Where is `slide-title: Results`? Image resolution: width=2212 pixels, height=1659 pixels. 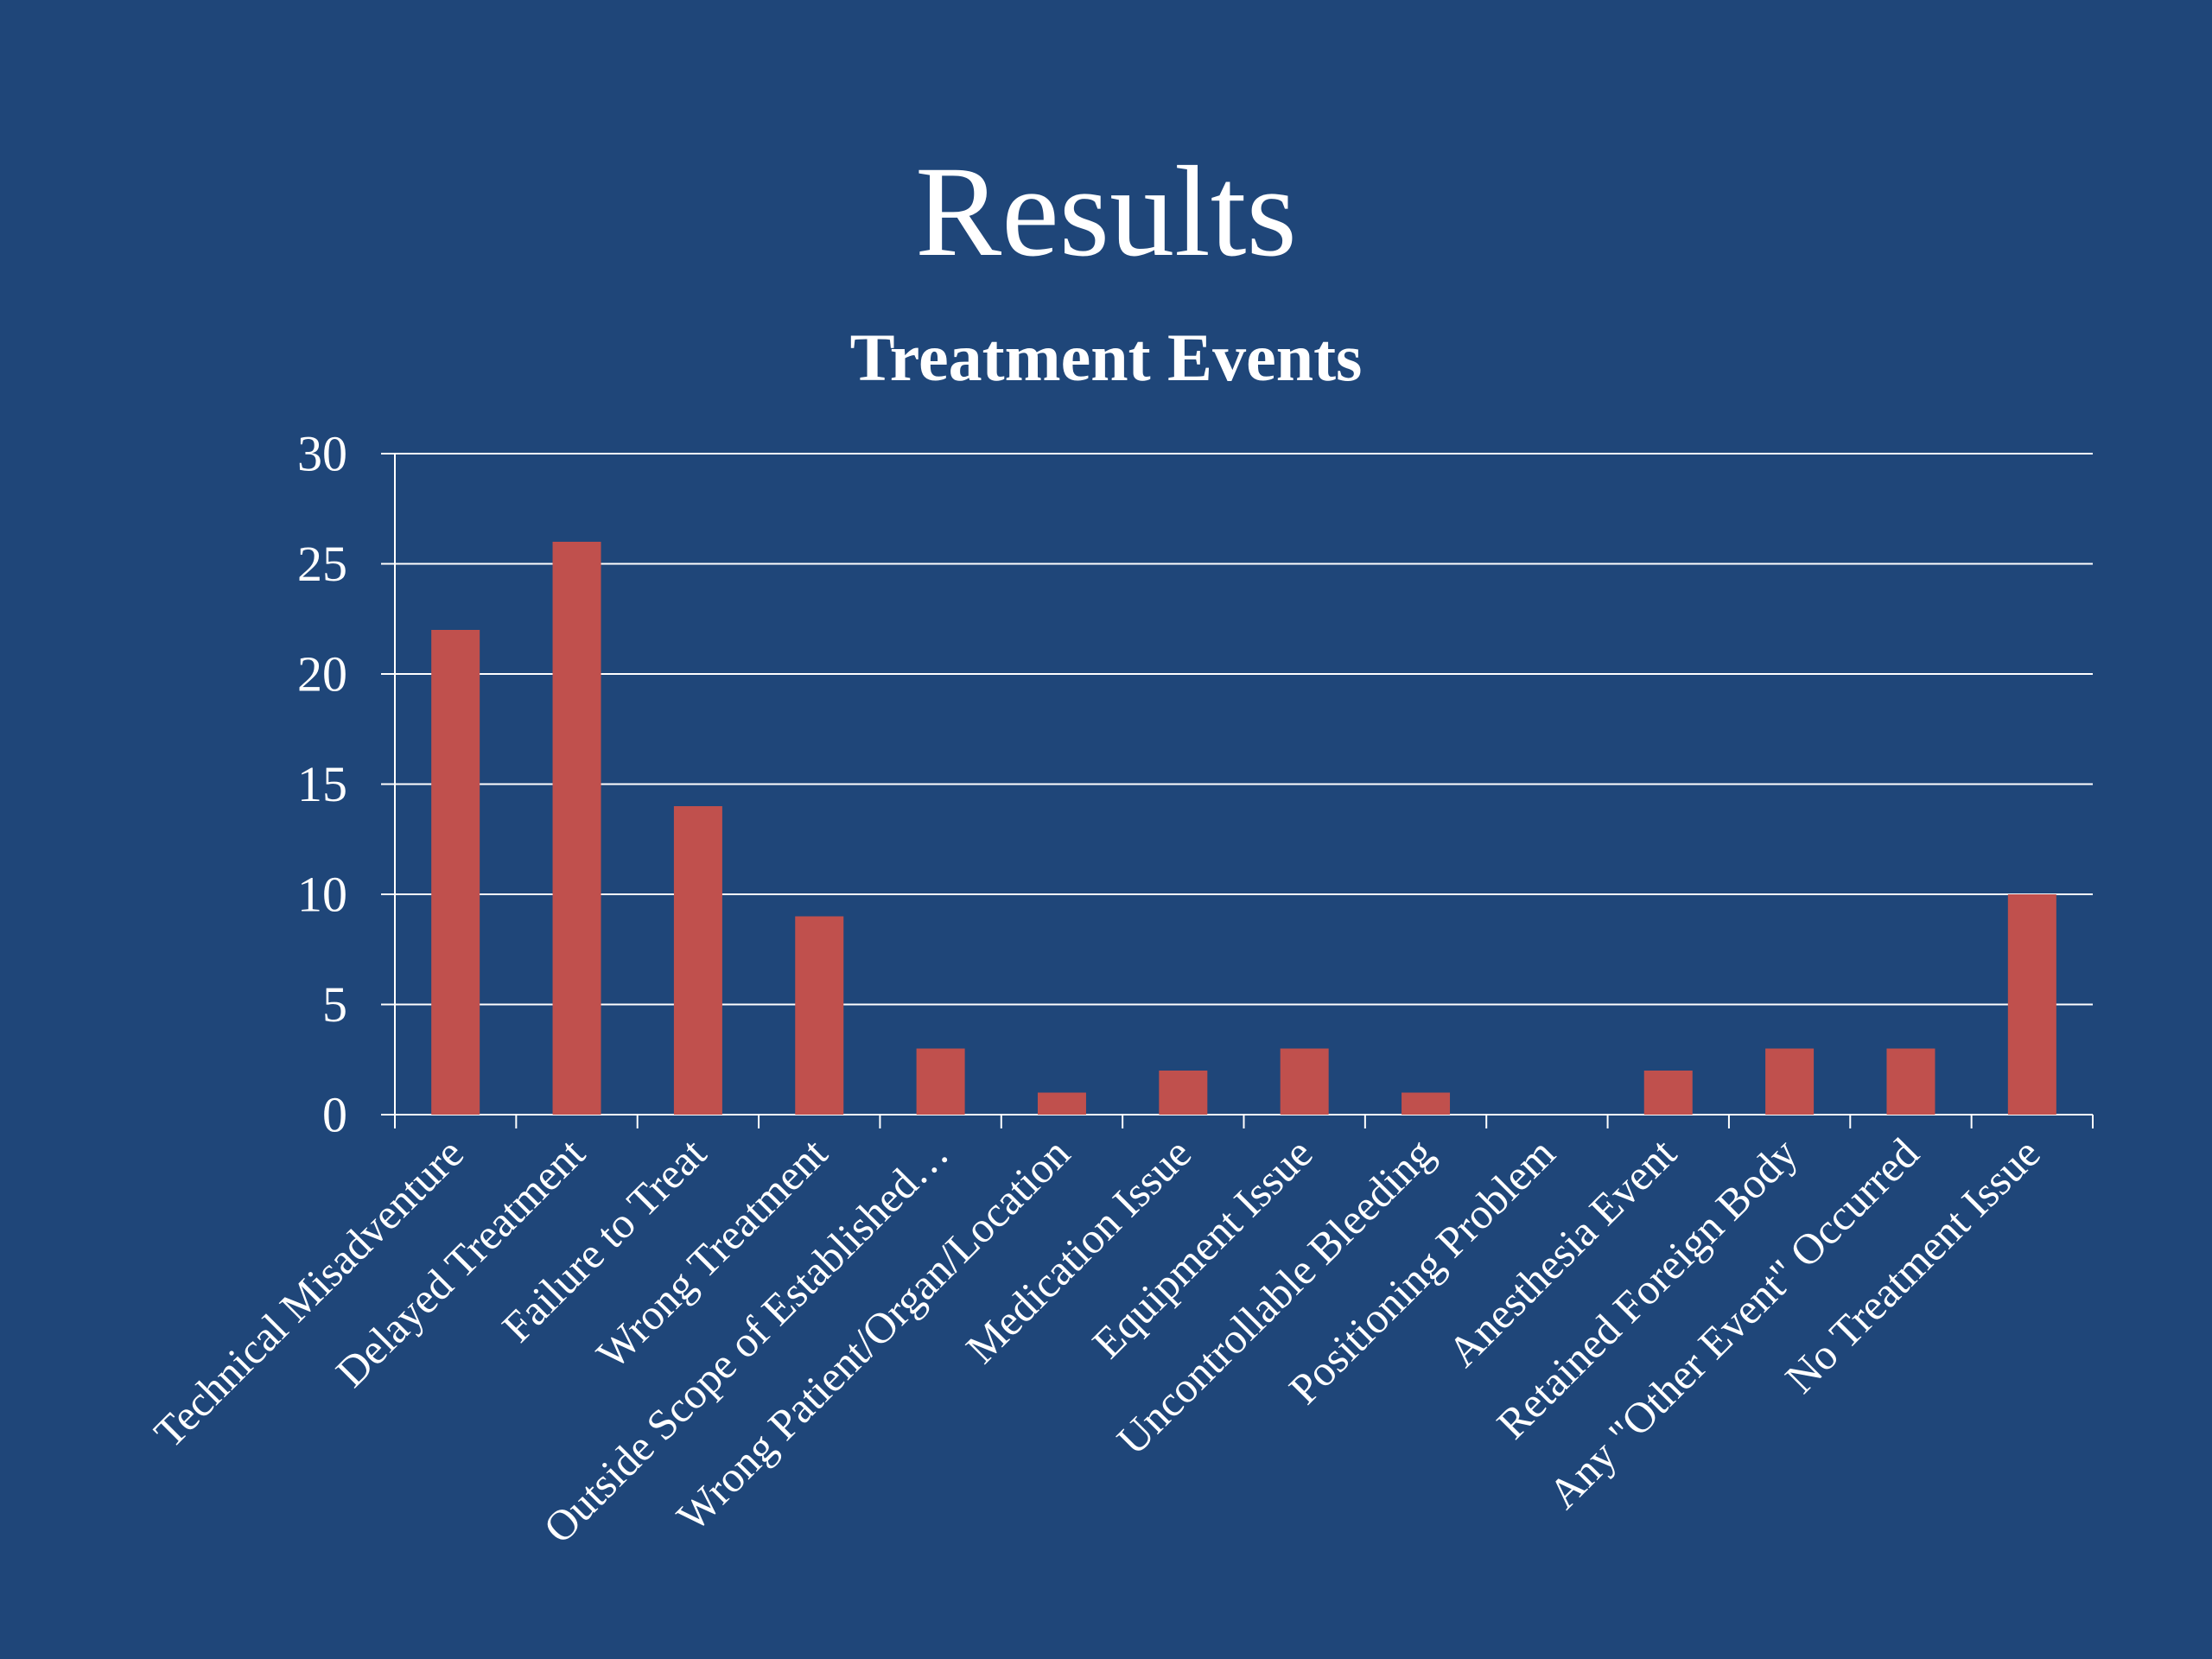 slide-title: Results is located at coordinates (1106, 211).